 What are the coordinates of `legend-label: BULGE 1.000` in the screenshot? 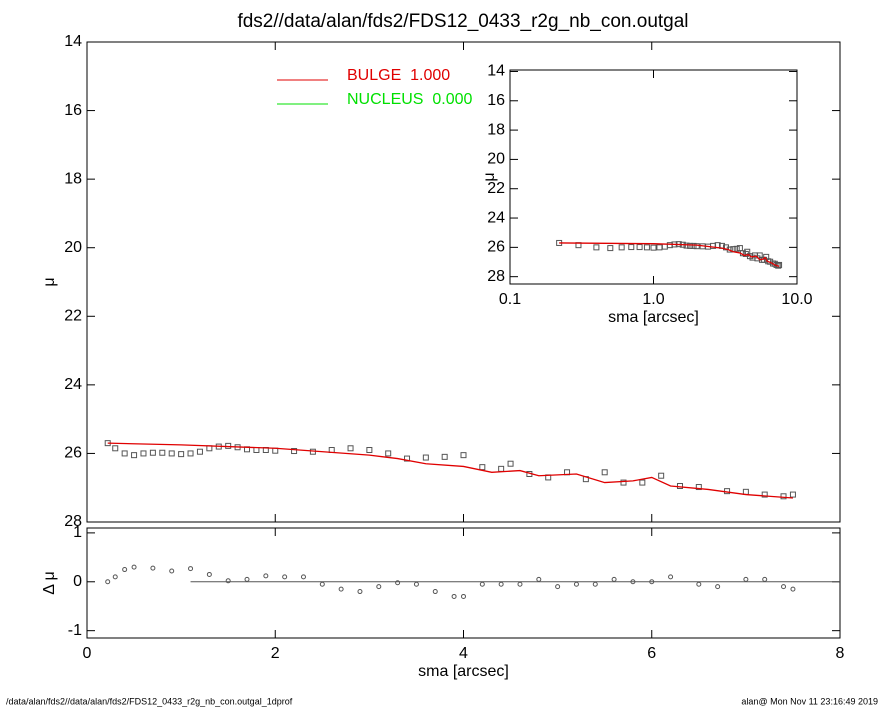 It's located at (398, 75).